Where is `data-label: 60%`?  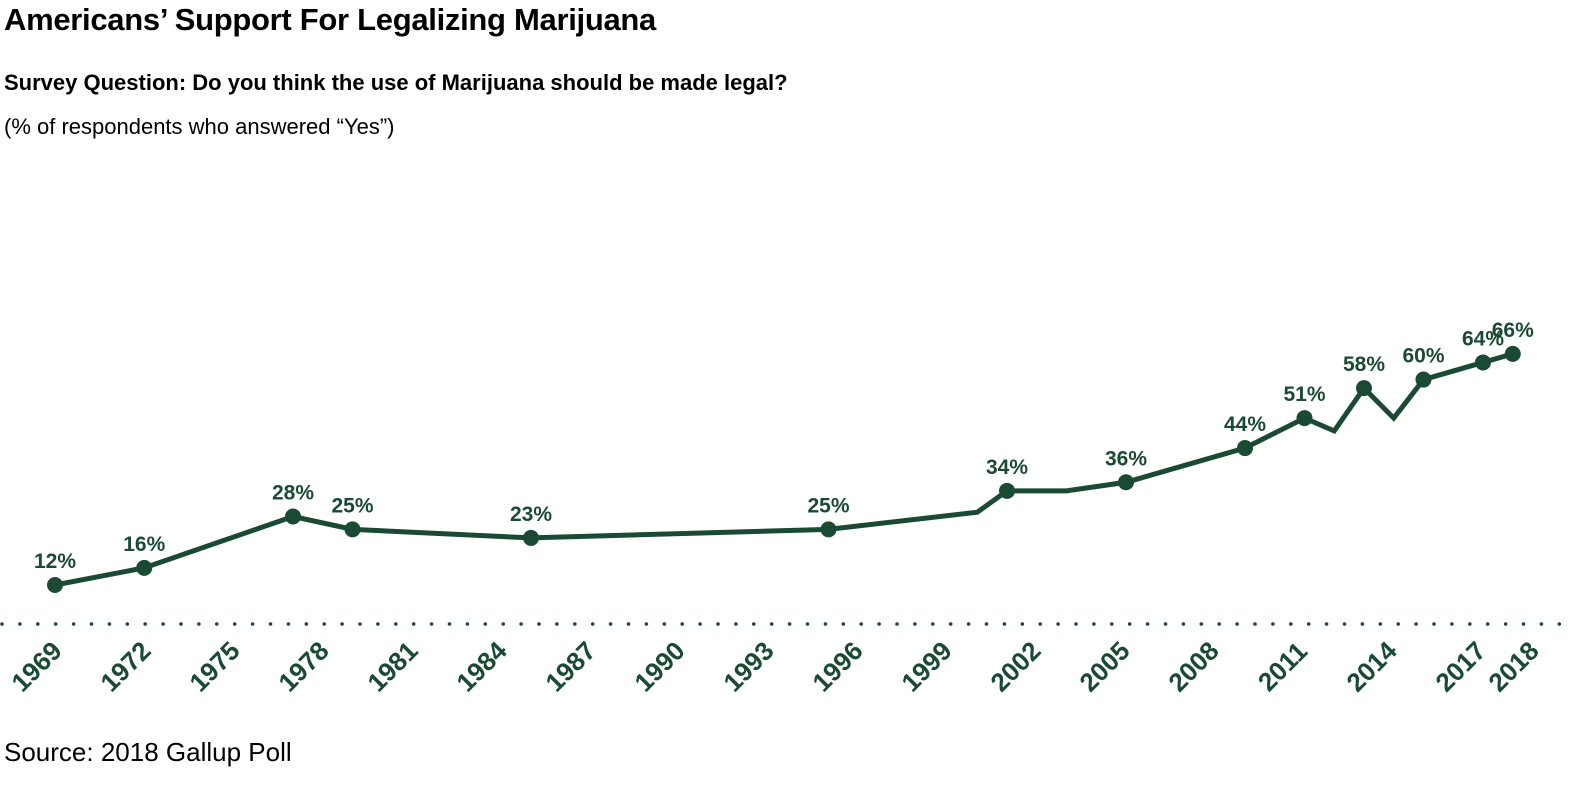 data-label: 60% is located at coordinates (1423, 356).